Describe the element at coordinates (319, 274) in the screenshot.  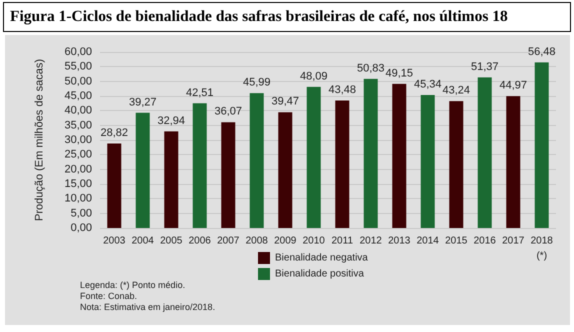
I see `legend-label: Bienalidade positiva` at that location.